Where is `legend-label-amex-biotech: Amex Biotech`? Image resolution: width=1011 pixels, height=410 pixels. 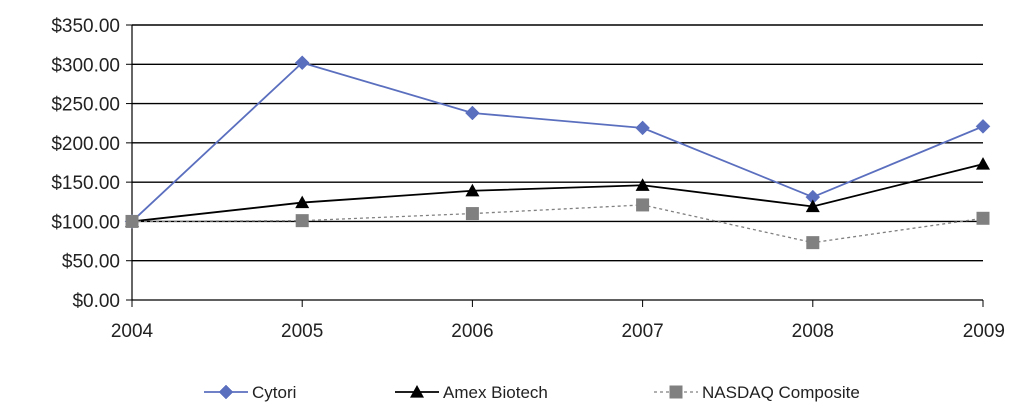
legend-label-amex-biotech: Amex Biotech is located at coordinates (495, 392).